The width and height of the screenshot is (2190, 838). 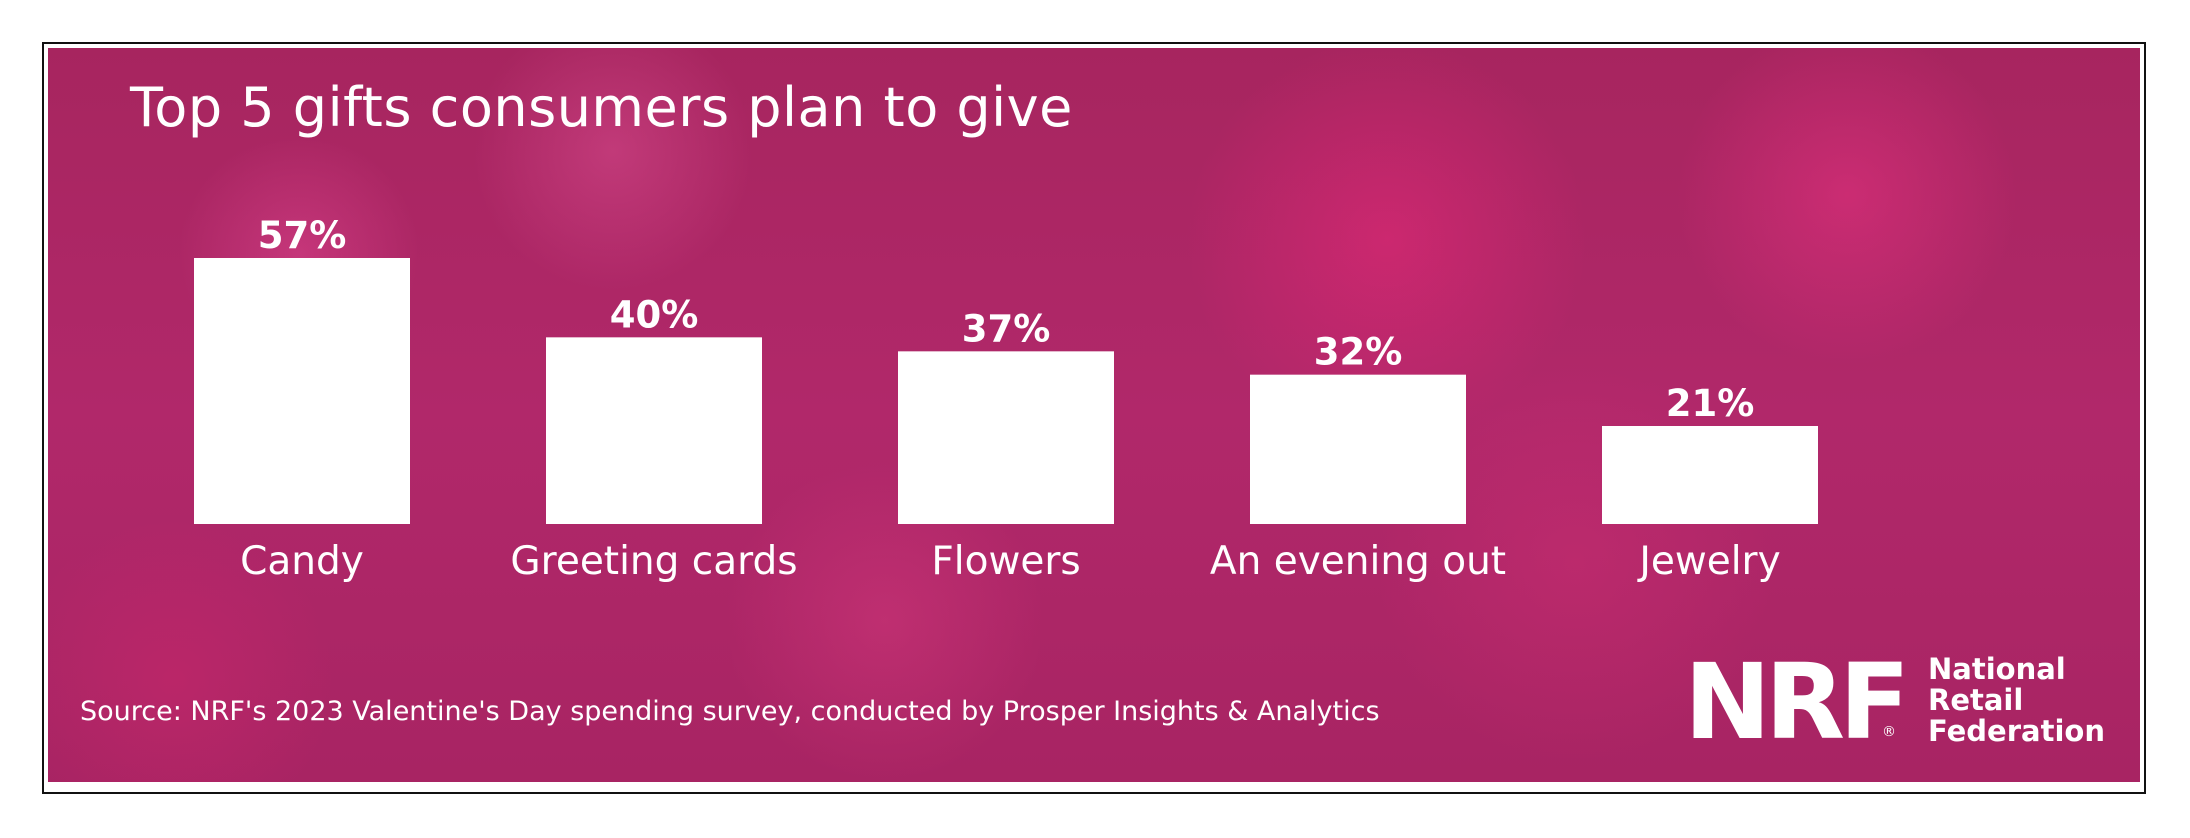 I want to click on bar-candy, so click(x=302, y=391).